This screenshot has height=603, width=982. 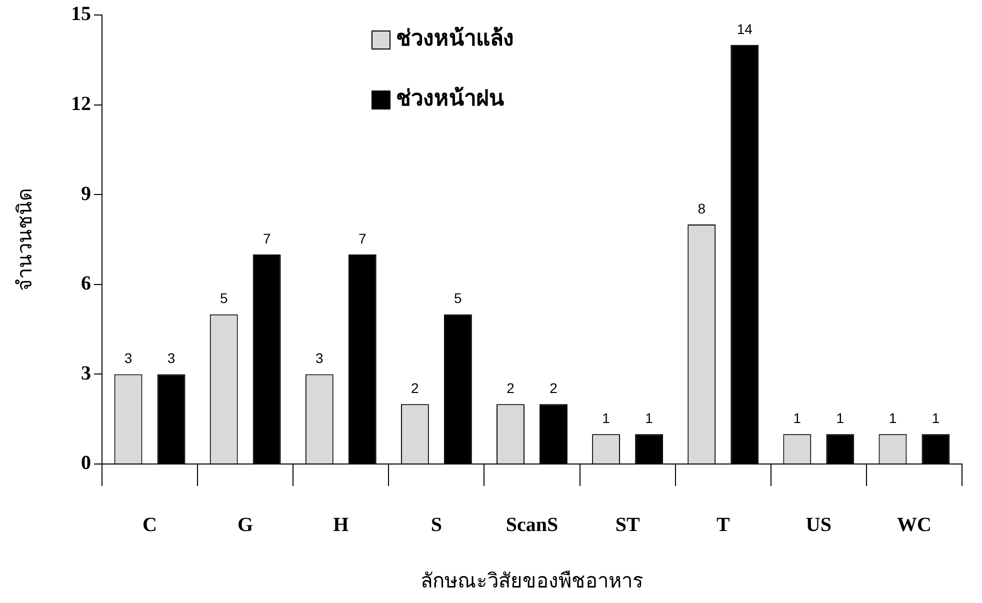 I want to click on legend-label: ช่วงหน้าฝน, so click(x=450, y=98).